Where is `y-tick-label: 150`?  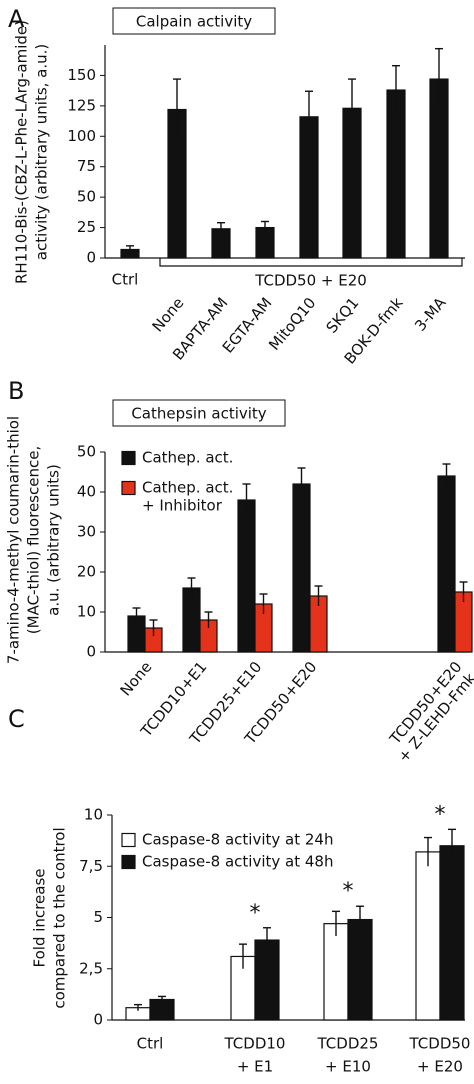 y-tick-label: 150 is located at coordinates (81, 75).